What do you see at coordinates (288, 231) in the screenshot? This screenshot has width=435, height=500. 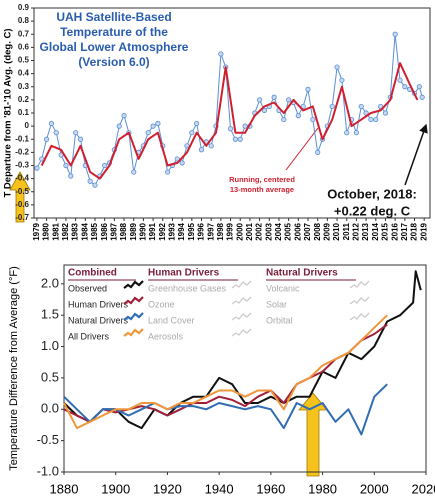 I see `x-tick-label: 2005` at bounding box center [288, 231].